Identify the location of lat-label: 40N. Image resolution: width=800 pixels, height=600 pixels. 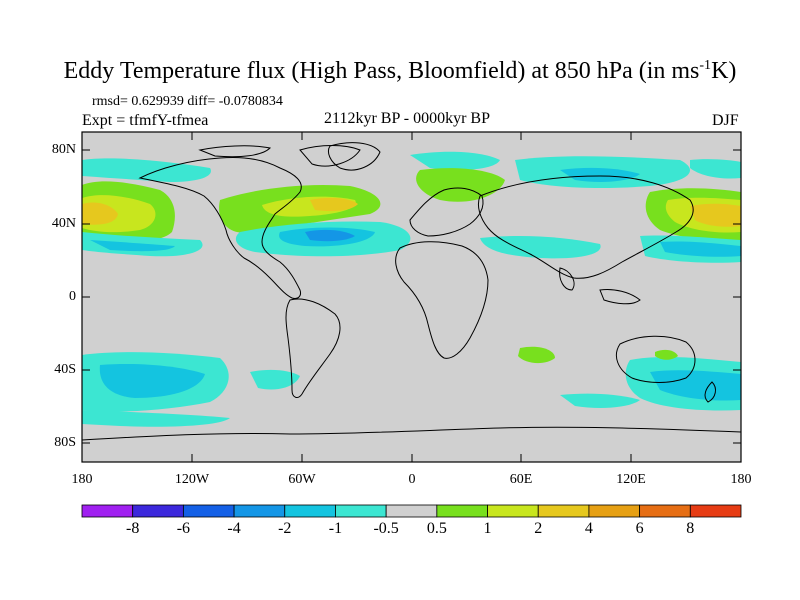
(63, 223).